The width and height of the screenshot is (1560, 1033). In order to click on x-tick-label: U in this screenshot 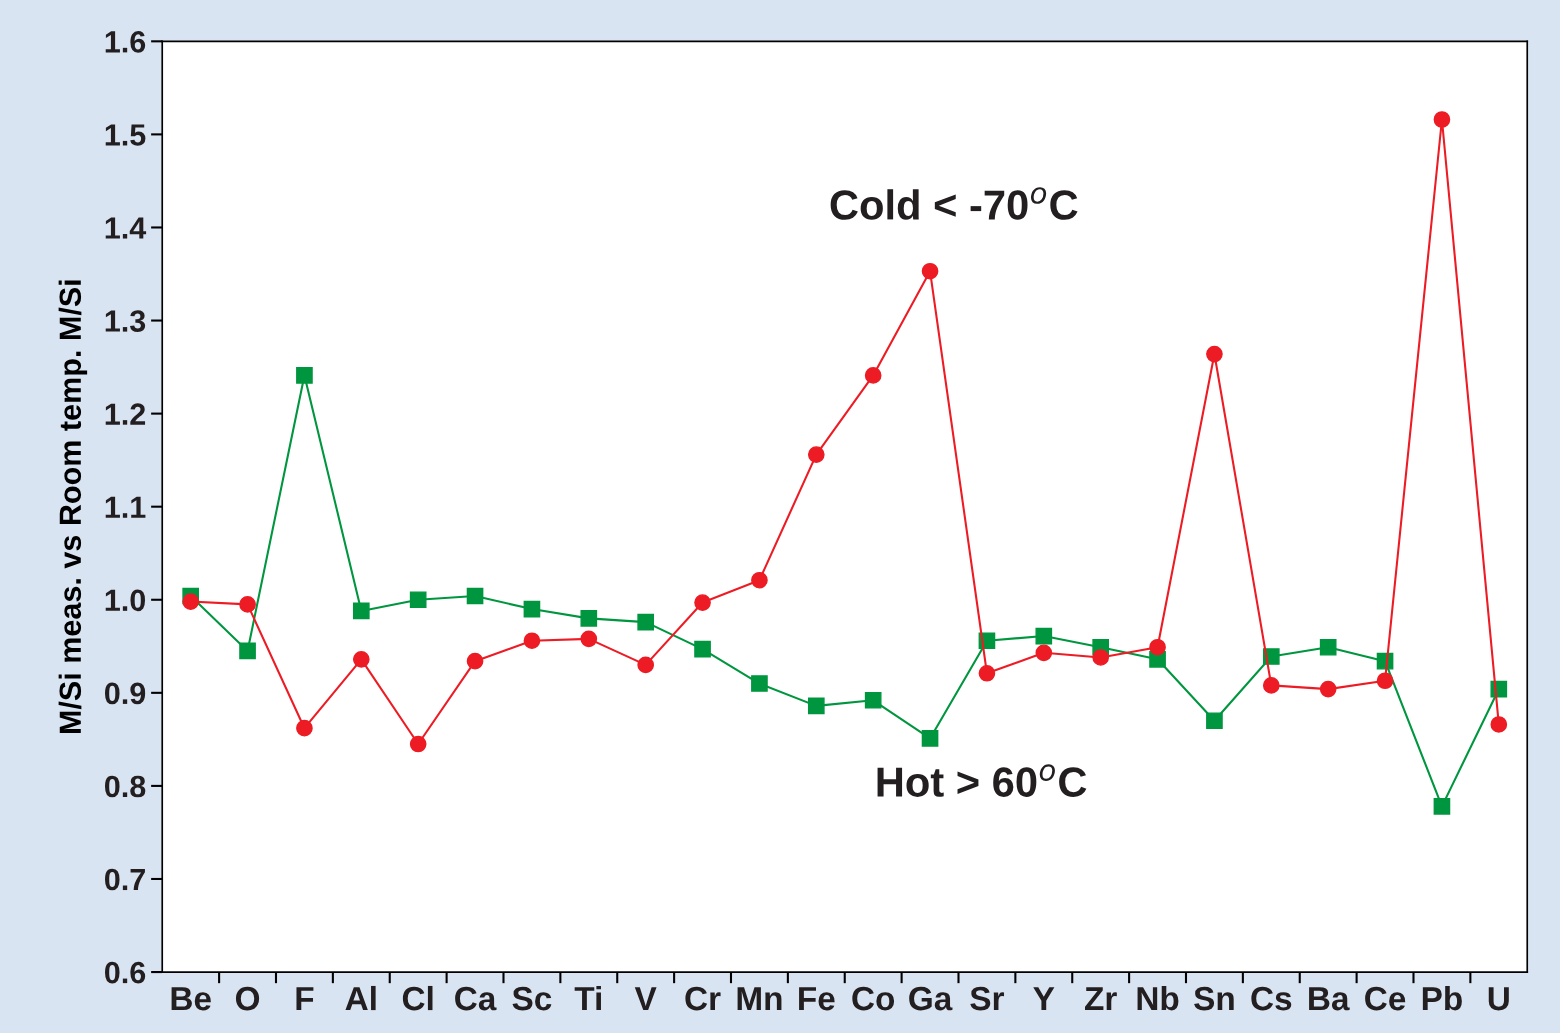, I will do `click(1498, 999)`.